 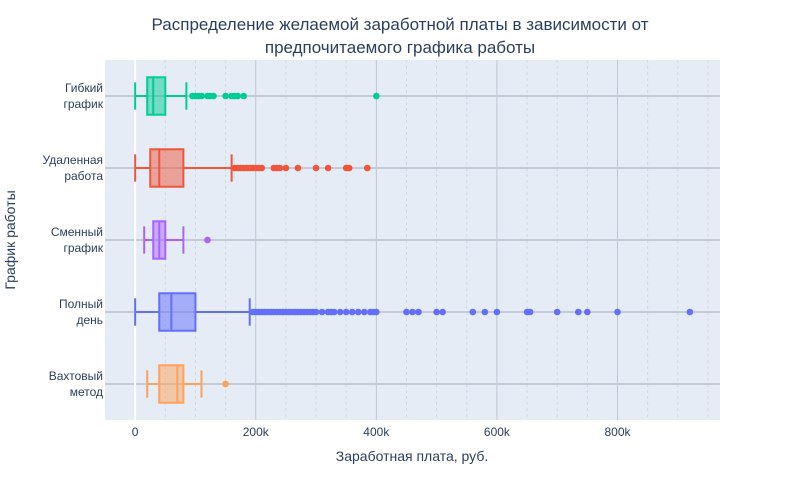 I want to click on x-tick-label: 0, so click(x=135, y=432).